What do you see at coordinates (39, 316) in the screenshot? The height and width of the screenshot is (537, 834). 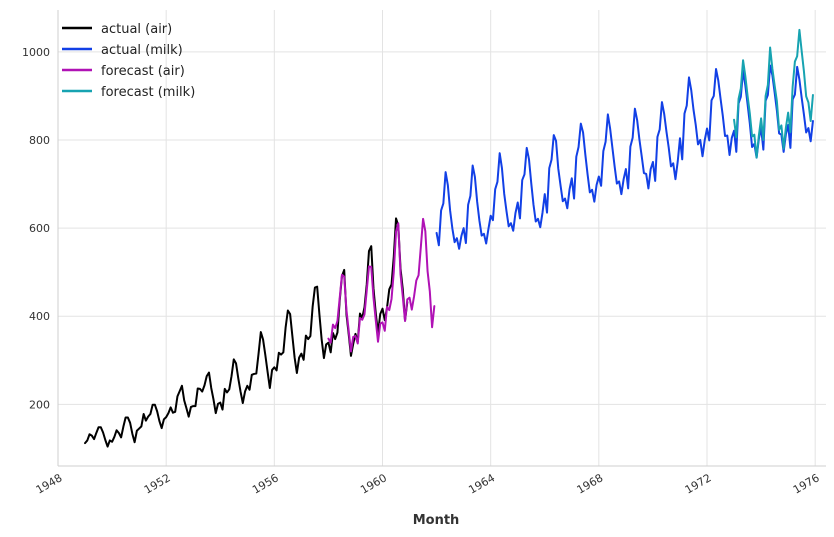 I see `y-tick-label: 400` at bounding box center [39, 316].